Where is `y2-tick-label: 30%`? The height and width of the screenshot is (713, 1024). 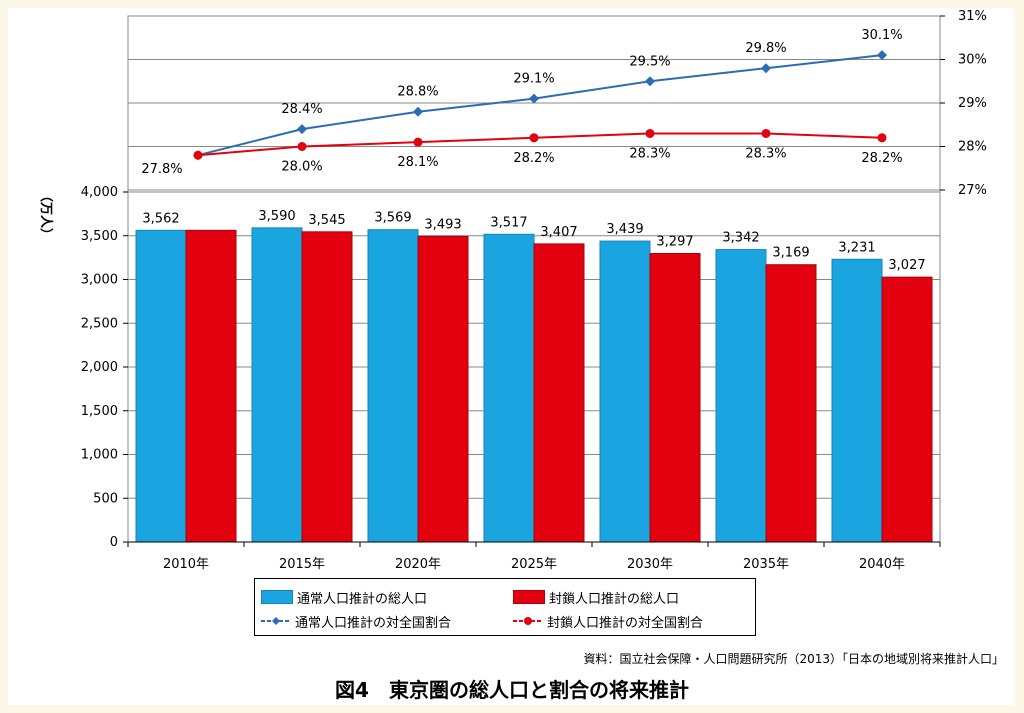 y2-tick-label: 30% is located at coordinates (972, 60).